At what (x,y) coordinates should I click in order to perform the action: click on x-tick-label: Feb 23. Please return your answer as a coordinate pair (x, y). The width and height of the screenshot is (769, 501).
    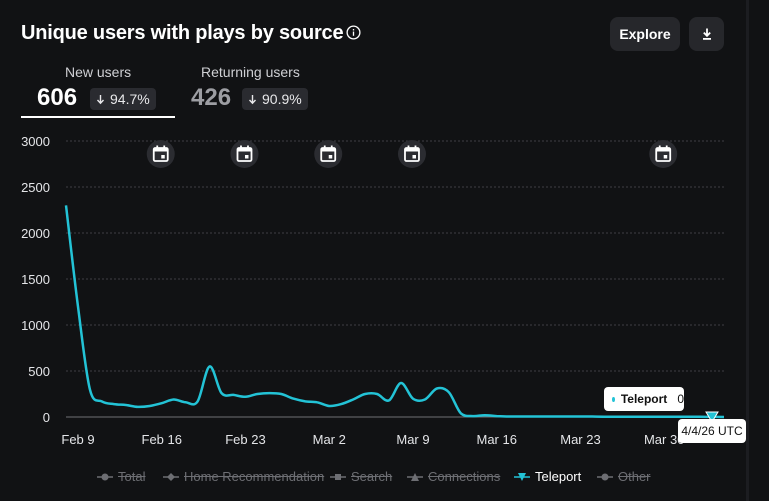
    Looking at the image, I should click on (245, 439).